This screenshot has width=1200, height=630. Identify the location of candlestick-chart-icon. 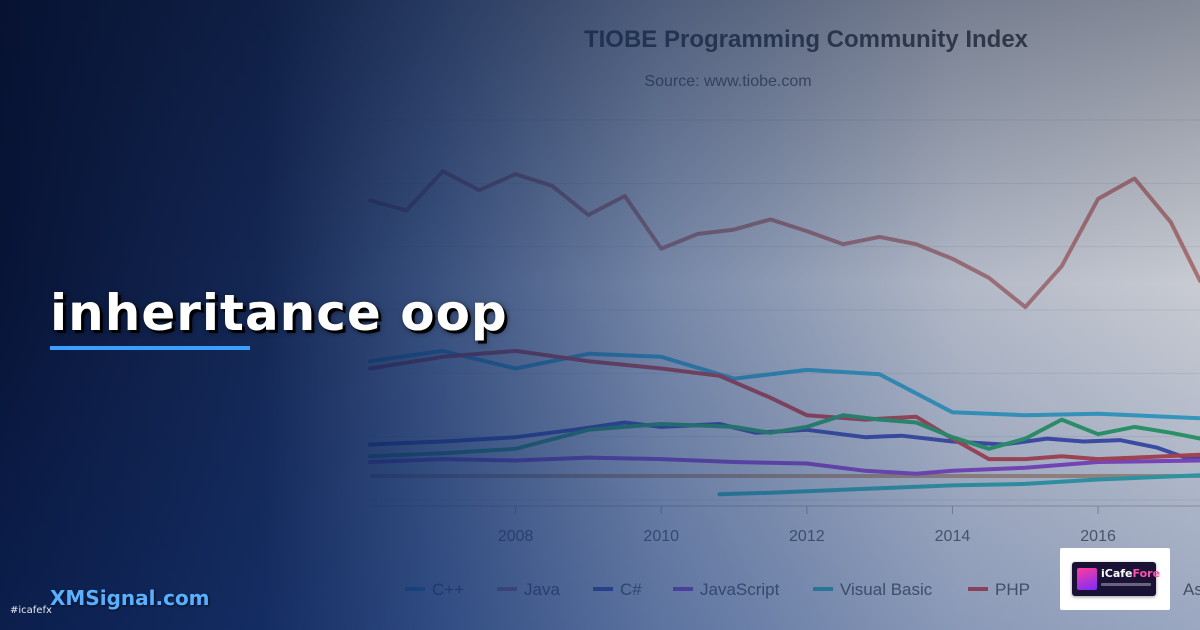
(1087, 579).